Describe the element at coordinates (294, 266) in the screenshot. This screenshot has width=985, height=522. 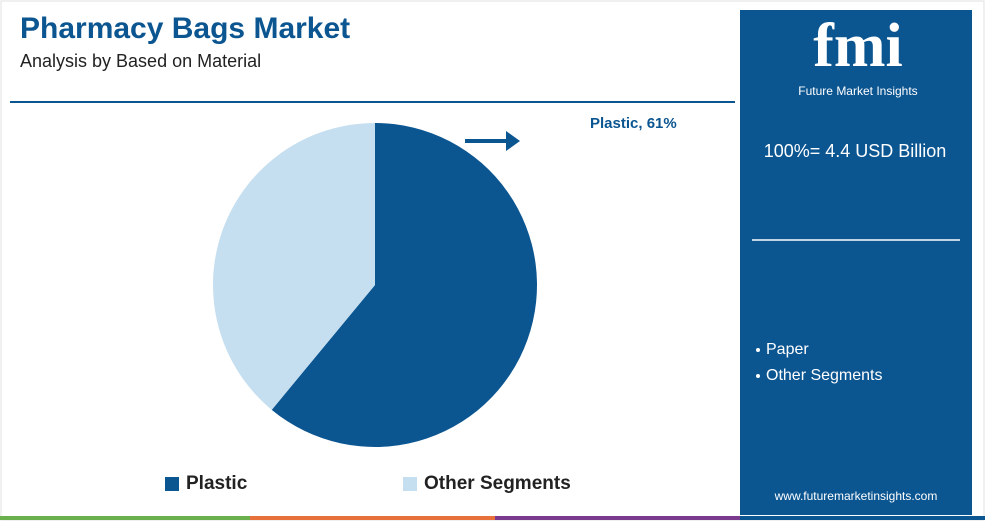
I see `pie-slice` at that location.